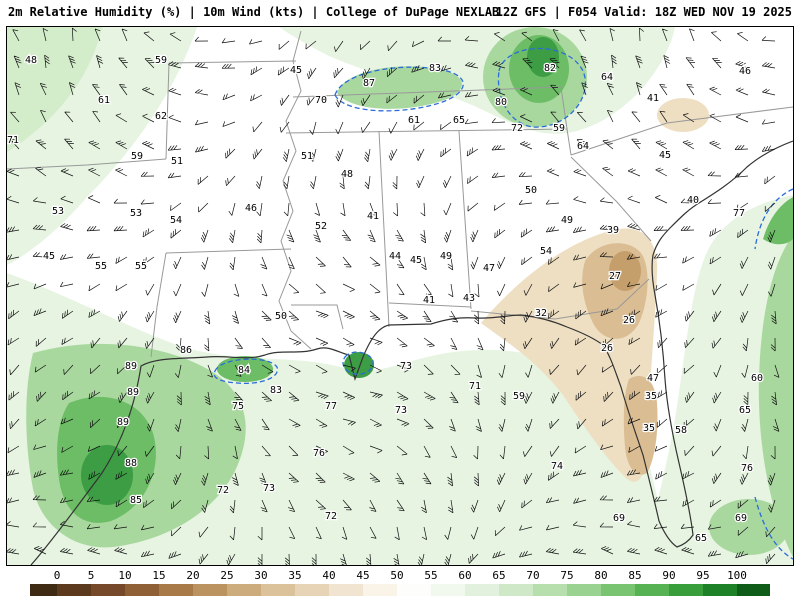  I want to click on humidity-value: 88, so click(131, 463).